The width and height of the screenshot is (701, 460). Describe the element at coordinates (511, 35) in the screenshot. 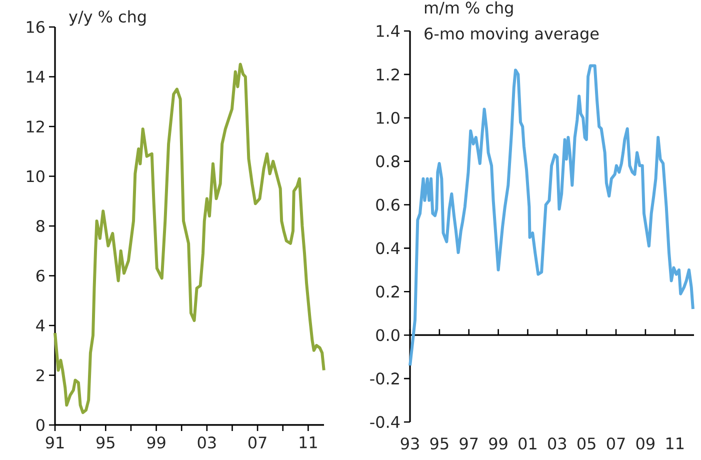

I see `chart-subtitle: 6-mo moving average` at that location.